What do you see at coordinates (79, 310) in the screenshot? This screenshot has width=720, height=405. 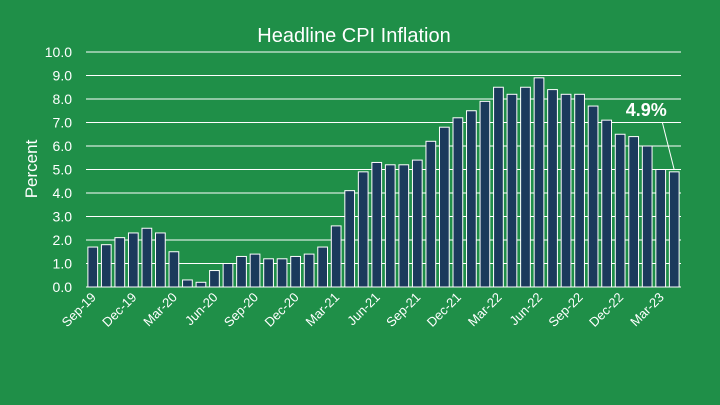 I see `x-tick-label: Sep-19` at bounding box center [79, 310].